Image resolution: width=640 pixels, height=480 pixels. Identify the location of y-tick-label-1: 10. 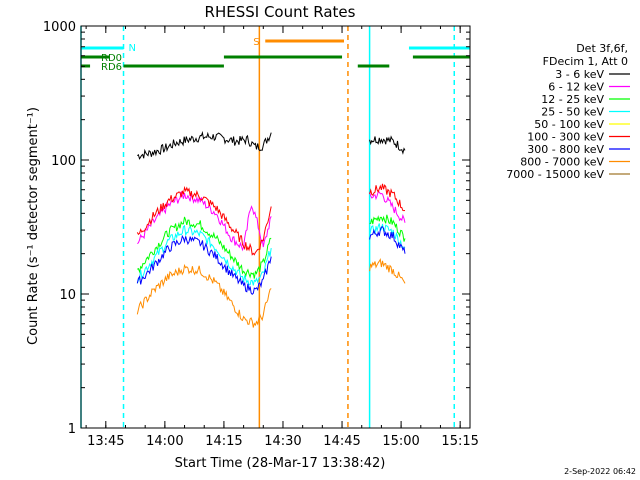
(67, 295).